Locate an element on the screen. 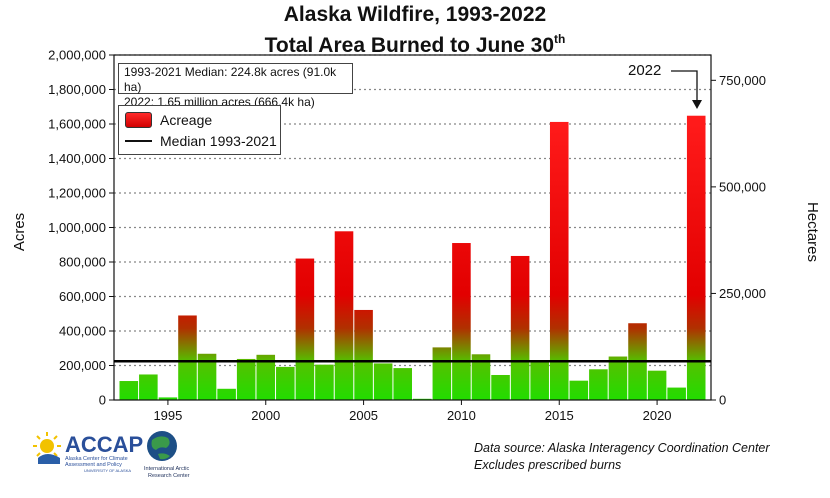 This screenshot has height=498, width=830. bar-2005 is located at coordinates (363, 354).